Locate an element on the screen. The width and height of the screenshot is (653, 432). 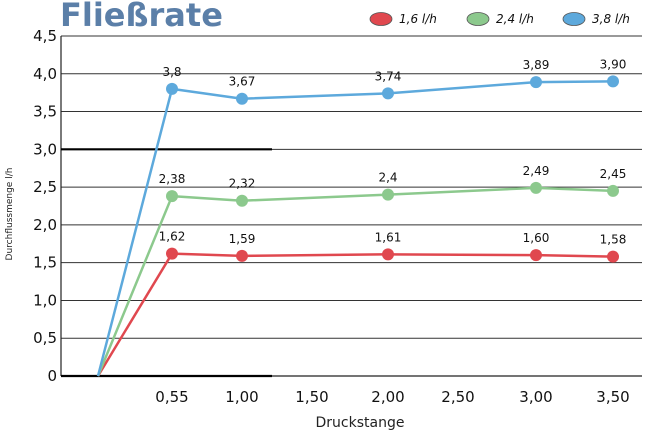
data-label: 2,45 is located at coordinates (613, 174).